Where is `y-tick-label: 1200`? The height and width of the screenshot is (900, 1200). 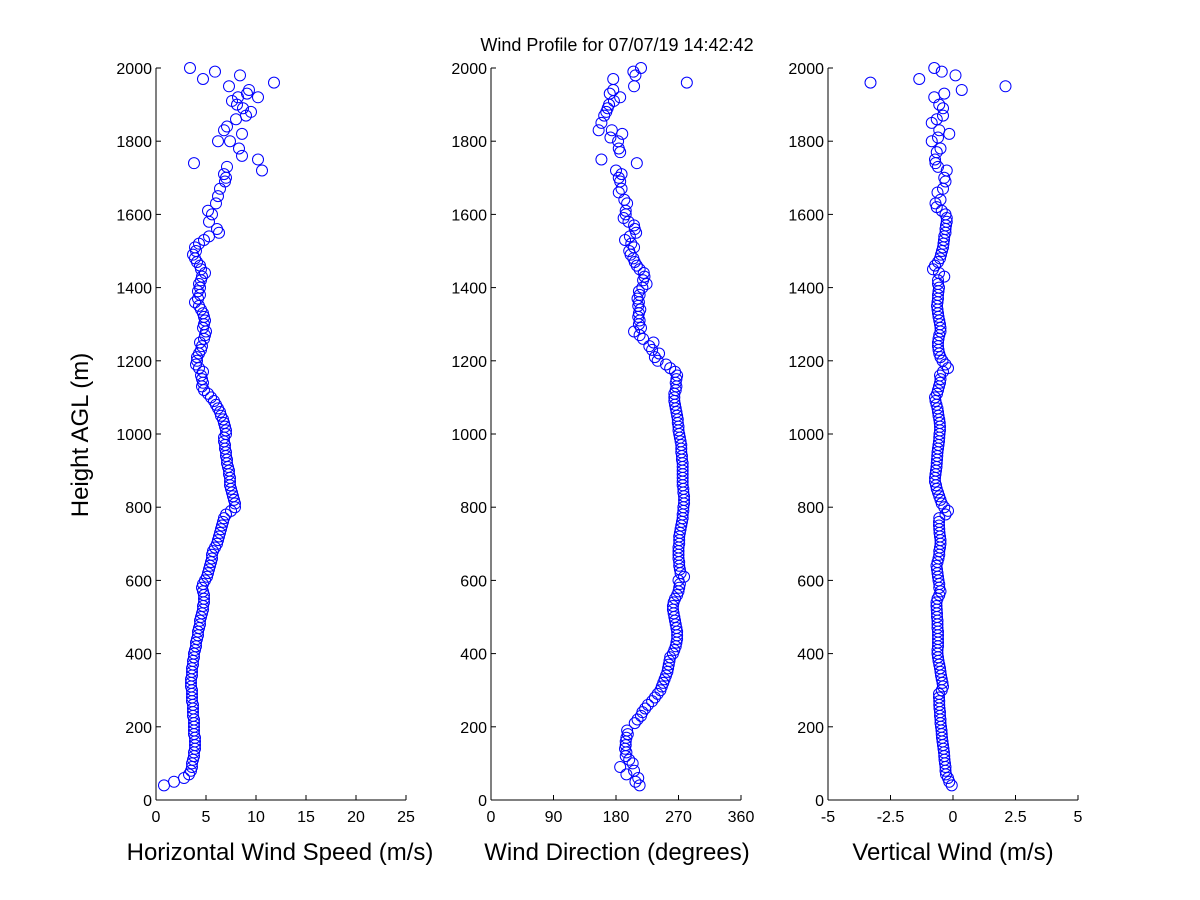 y-tick-label: 1200 is located at coordinates (134, 362).